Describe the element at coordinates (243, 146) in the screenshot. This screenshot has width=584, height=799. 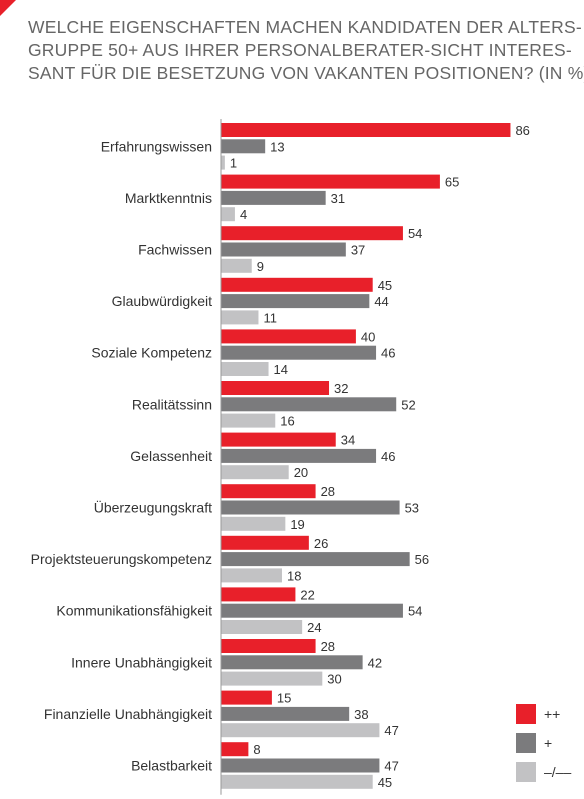
I see `bar-erfahrungswissen-plus` at that location.